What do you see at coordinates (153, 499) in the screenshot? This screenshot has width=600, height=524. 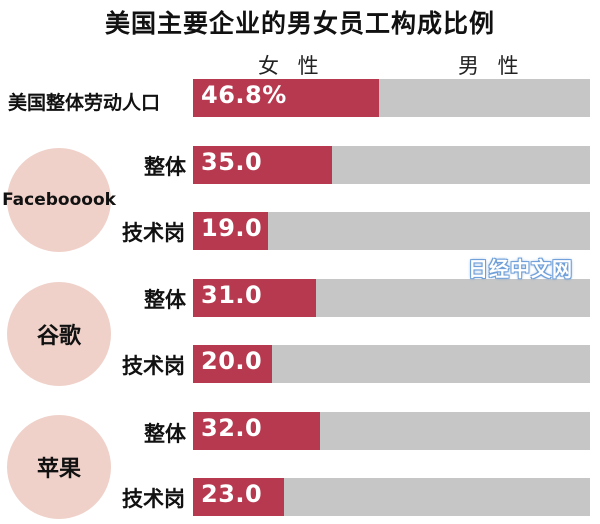 I see `row-label-apple-tech: 技术岗` at bounding box center [153, 499].